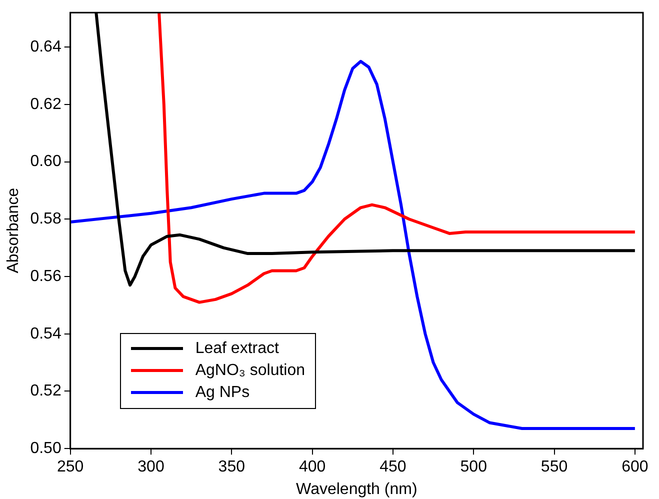  I want to click on y-tick-label: 0.64, so click(46, 47).